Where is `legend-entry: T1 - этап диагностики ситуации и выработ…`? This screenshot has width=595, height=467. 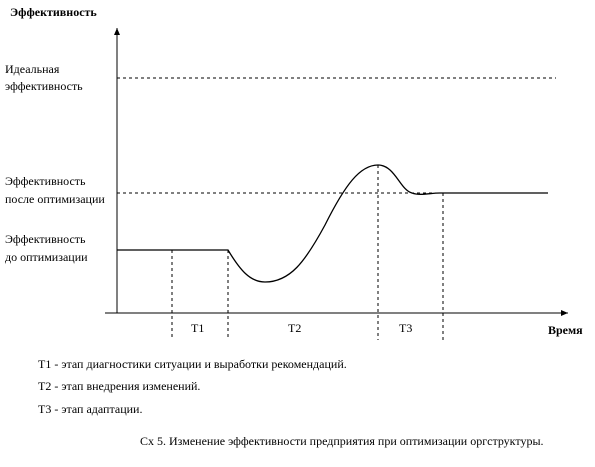 legend-entry: T1 - этап диагностики ситуации и выработ… is located at coordinates (192, 364).